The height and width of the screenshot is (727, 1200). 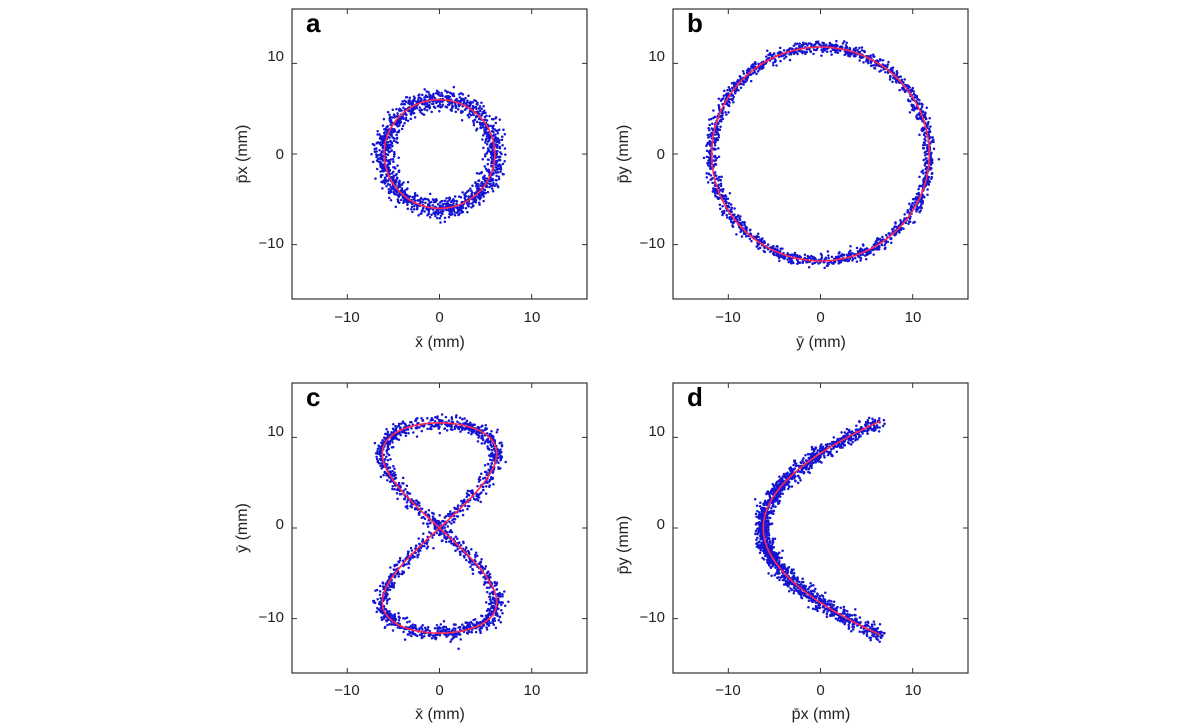 I want to click on panel-c-letter: c, so click(x=313, y=397).